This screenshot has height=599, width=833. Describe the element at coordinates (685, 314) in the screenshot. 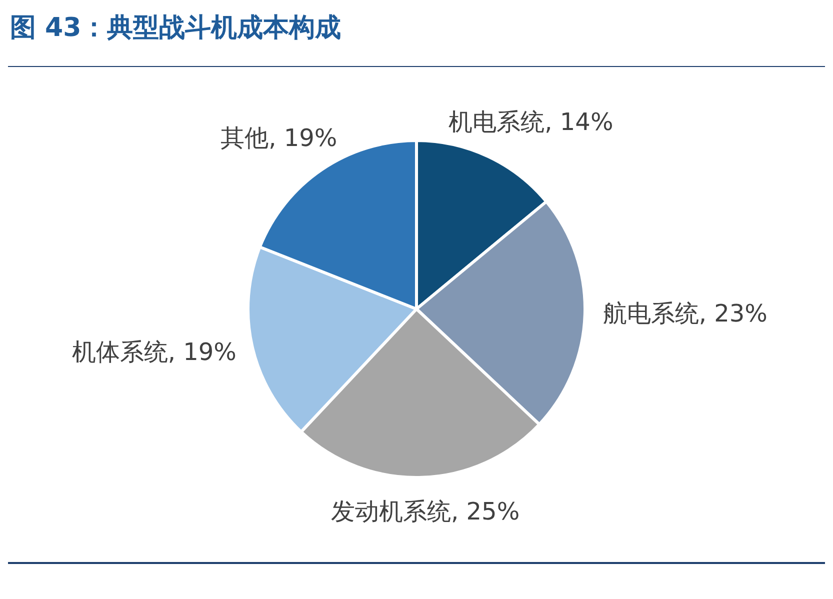

I see `slice-label: 航电系统, 23%` at that location.